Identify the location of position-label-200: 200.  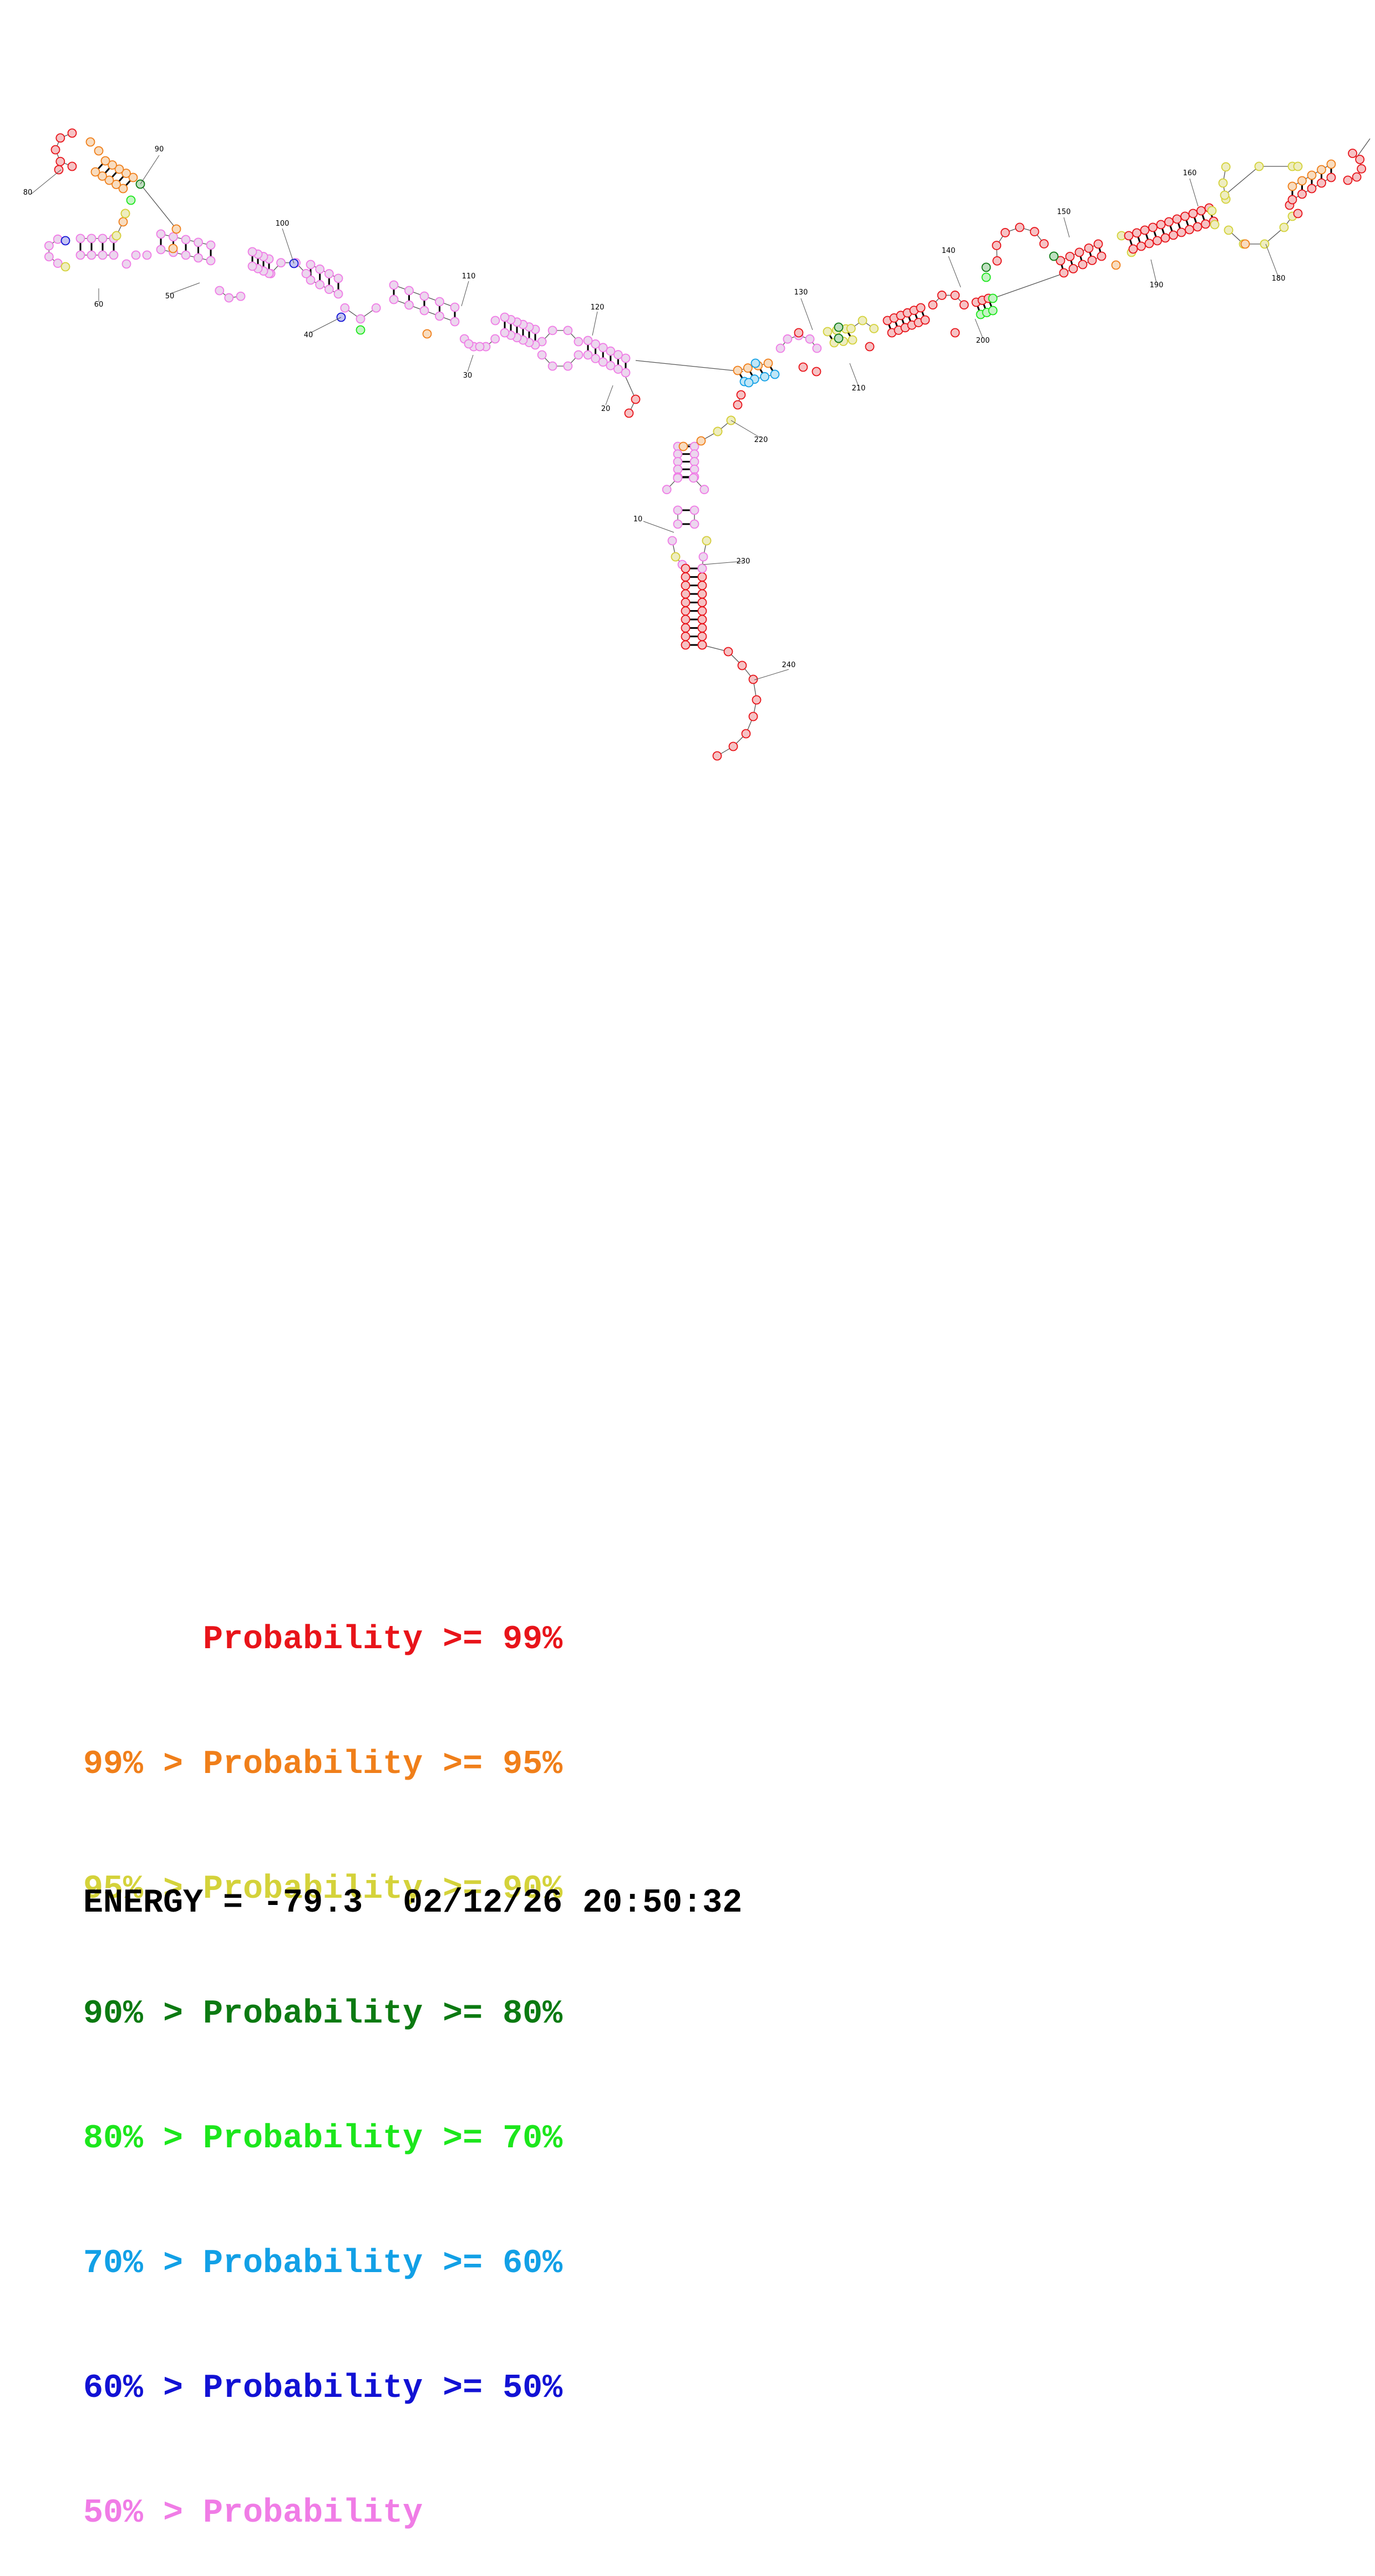
(983, 341).